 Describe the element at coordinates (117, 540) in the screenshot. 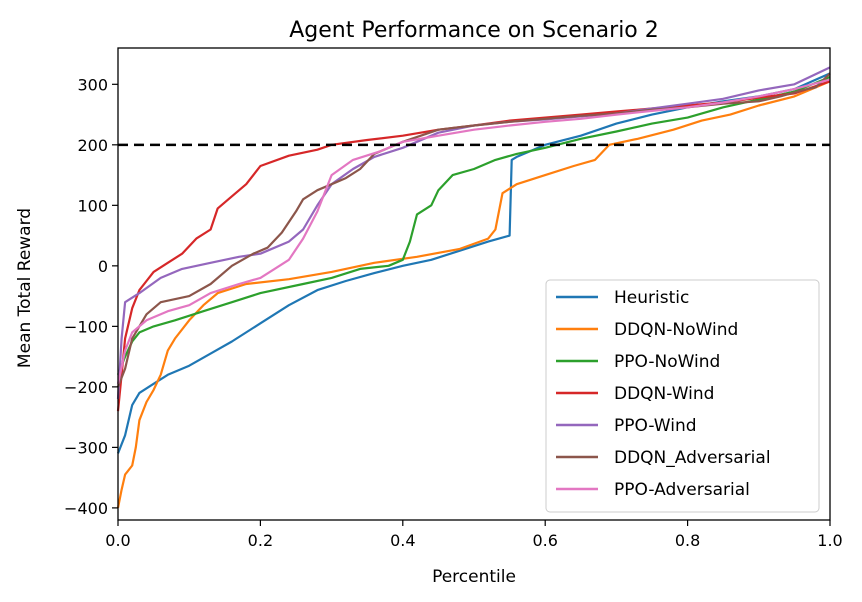

I see `x-tick-label: 0.0` at that location.